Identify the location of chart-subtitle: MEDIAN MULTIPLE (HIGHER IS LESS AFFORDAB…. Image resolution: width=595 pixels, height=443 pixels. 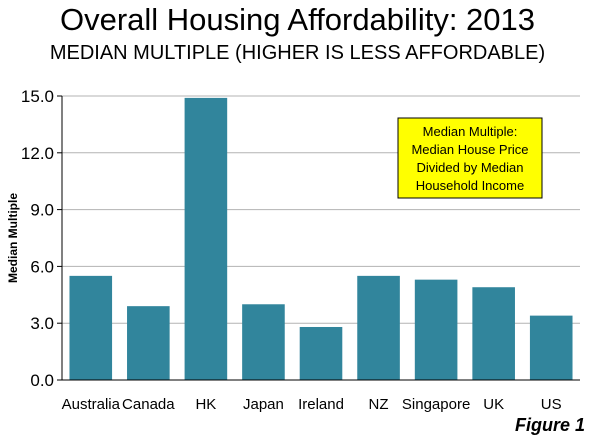
(297, 53).